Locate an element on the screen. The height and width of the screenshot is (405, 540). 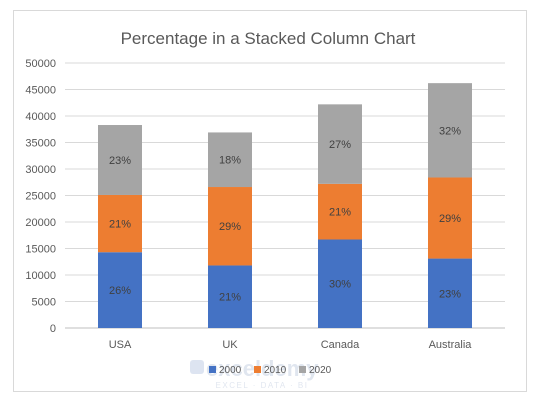
data-label: 18% is located at coordinates (230, 161).